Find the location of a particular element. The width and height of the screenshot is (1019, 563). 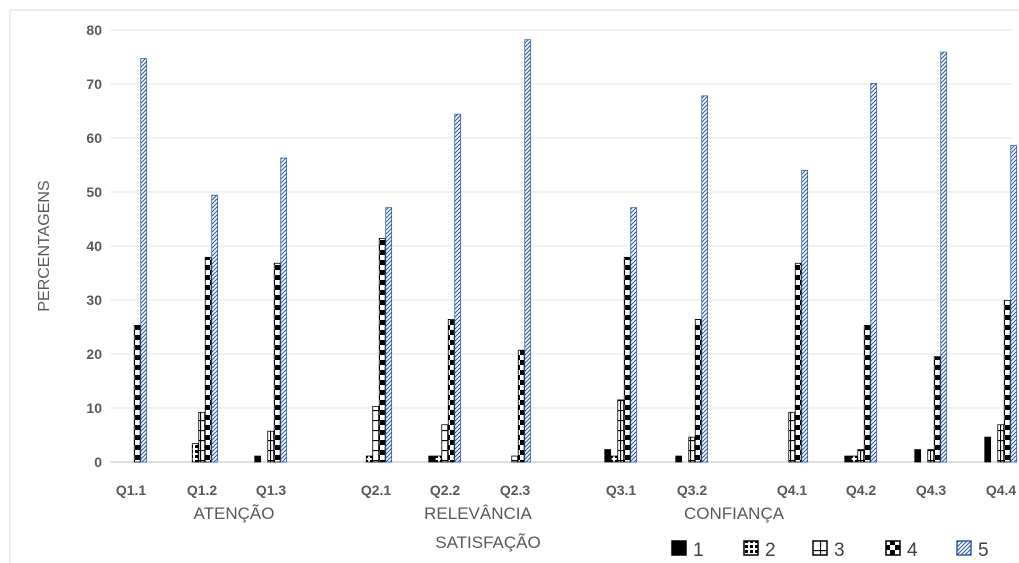

bar-series-2-Q2.2 is located at coordinates (438, 459).